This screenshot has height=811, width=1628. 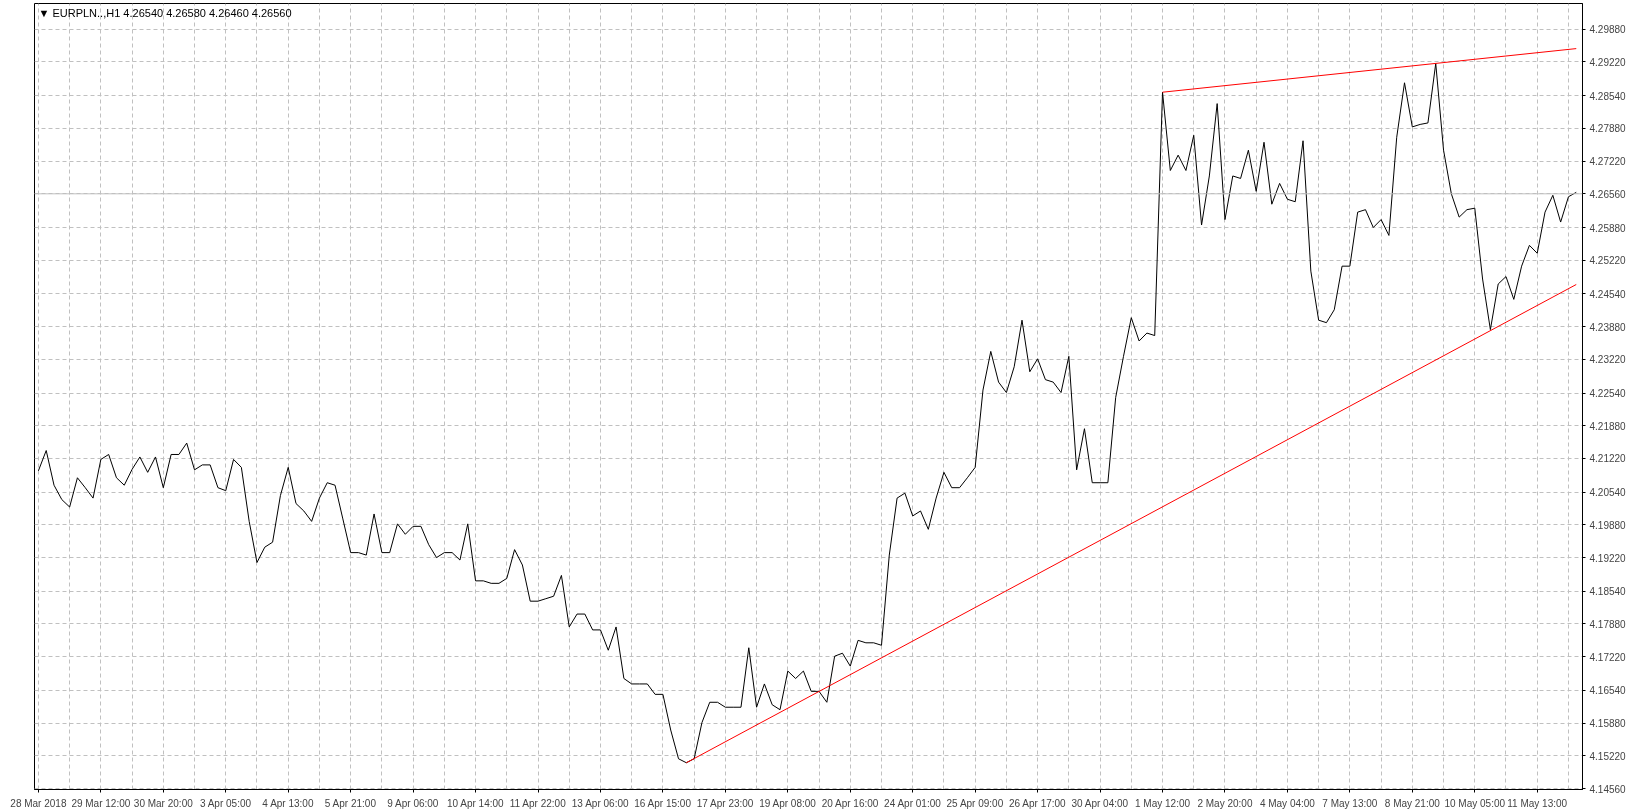 I want to click on y-tick-label: 4.20540, so click(x=1608, y=493).